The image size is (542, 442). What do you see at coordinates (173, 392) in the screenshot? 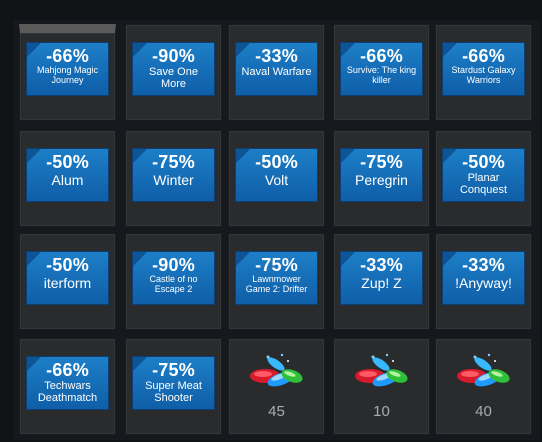
I see `game-title: Super Meat Shooter` at bounding box center [173, 392].